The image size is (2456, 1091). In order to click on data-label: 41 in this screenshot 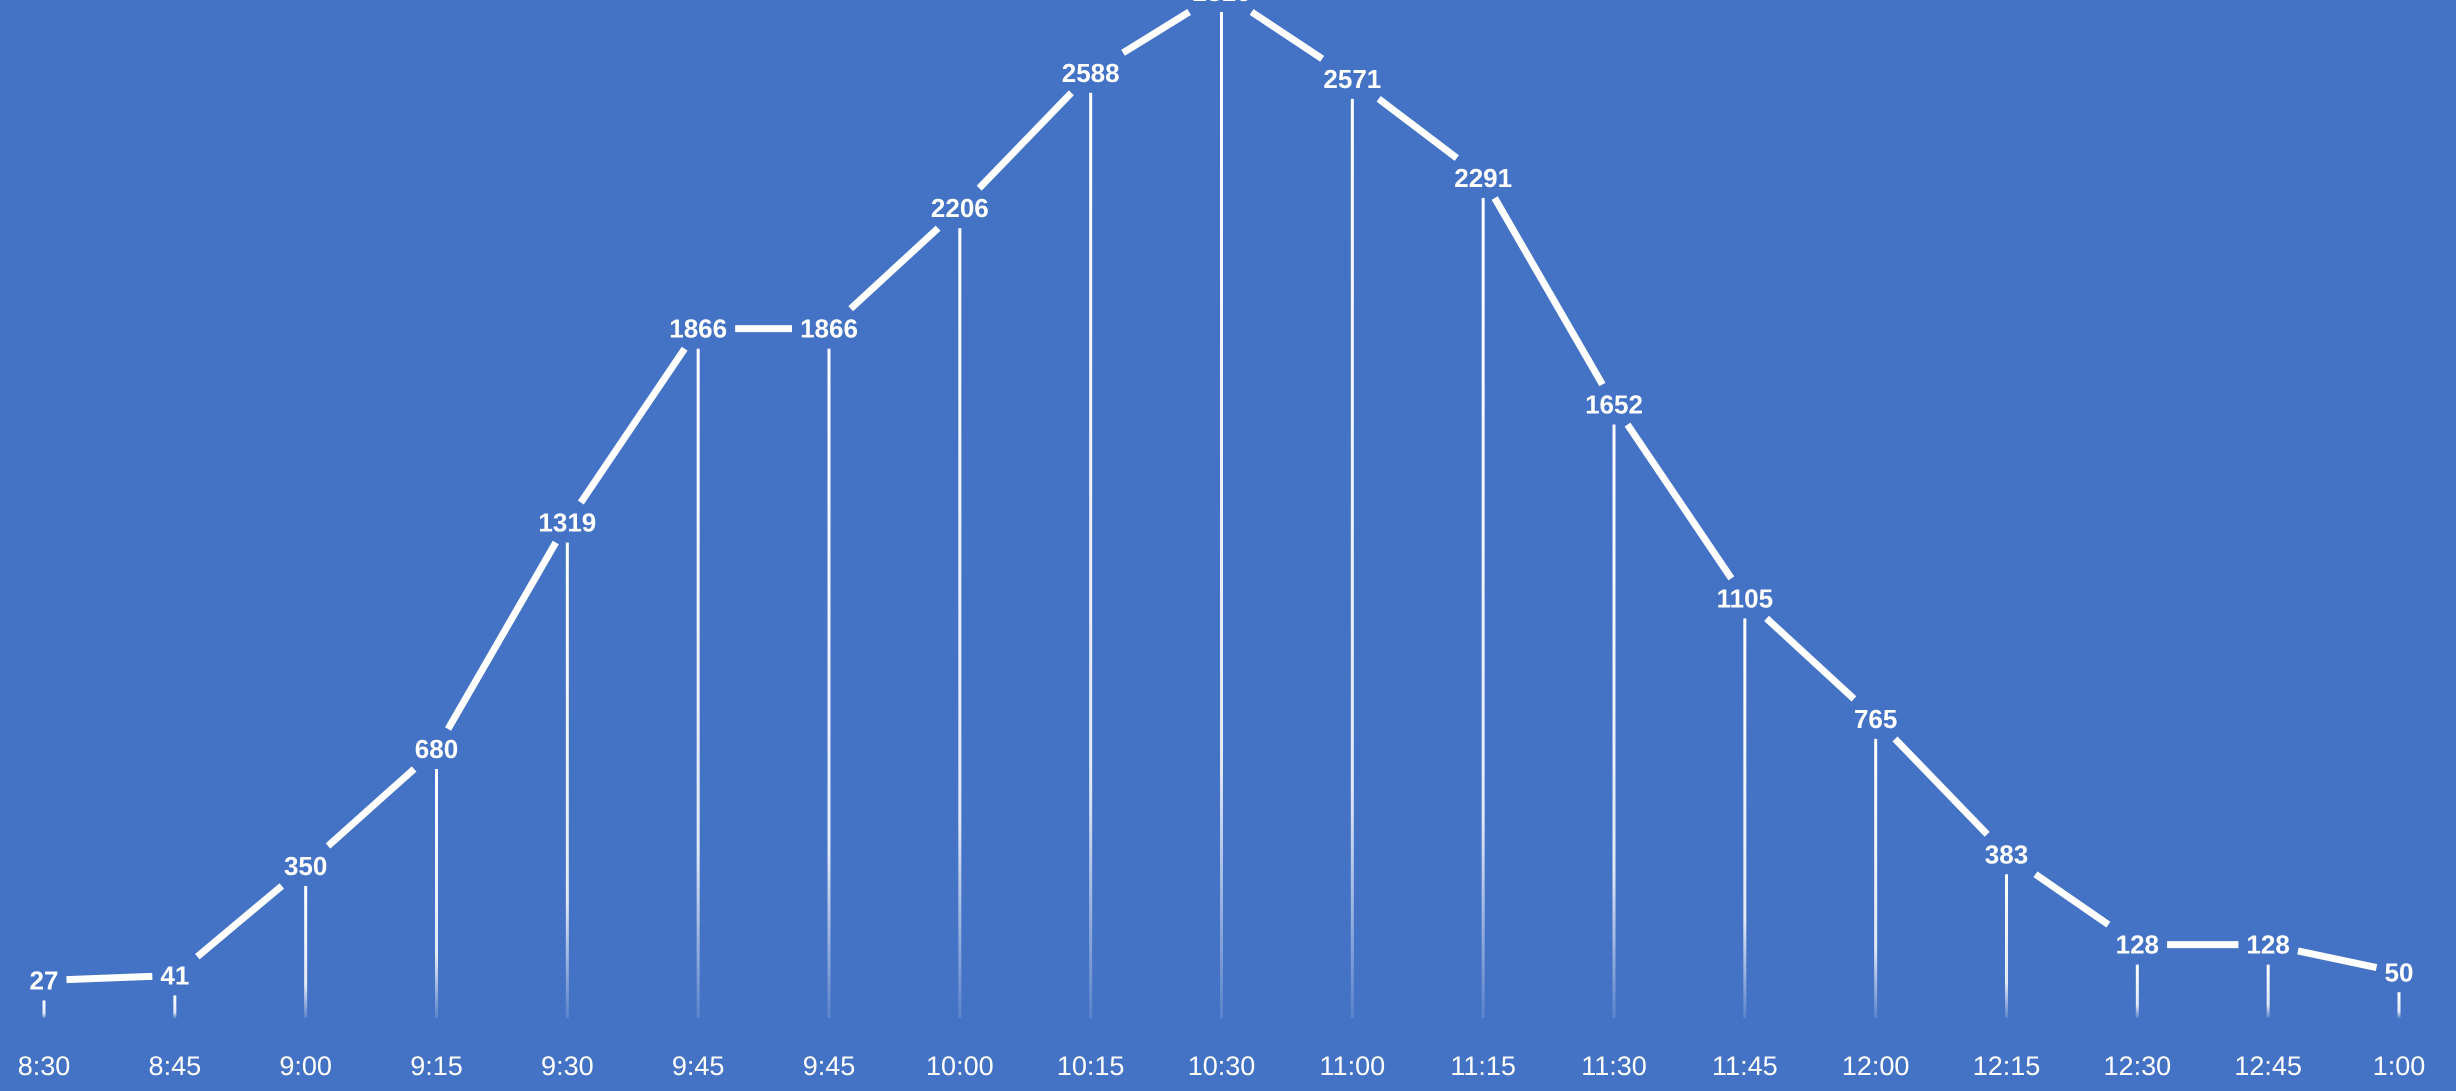, I will do `click(174, 975)`.